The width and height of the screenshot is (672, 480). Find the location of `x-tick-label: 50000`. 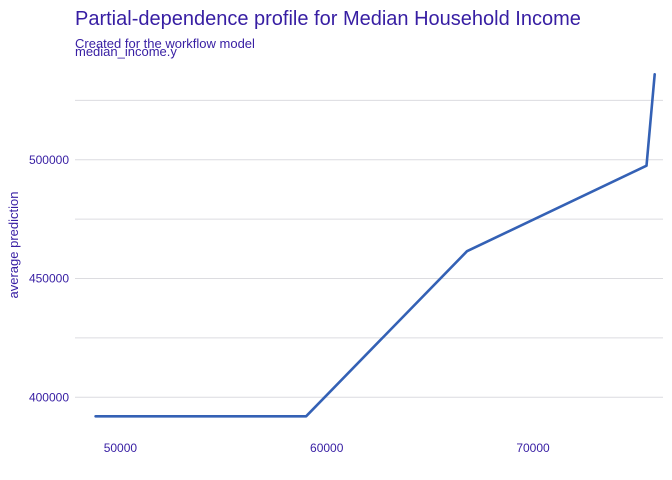

x-tick-label: 50000 is located at coordinates (121, 448).